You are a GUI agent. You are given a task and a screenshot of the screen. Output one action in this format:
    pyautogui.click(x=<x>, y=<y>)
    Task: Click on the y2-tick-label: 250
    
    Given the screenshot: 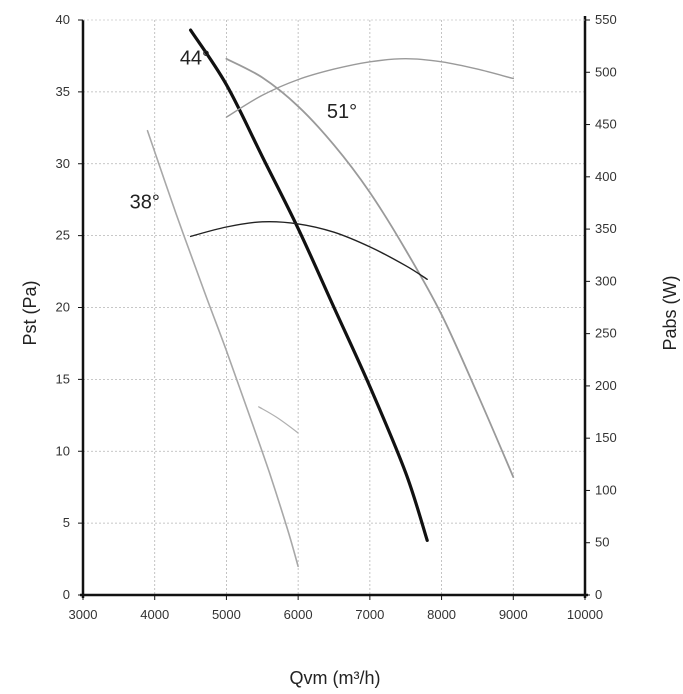 What is the action you would take?
    pyautogui.click(x=606, y=333)
    